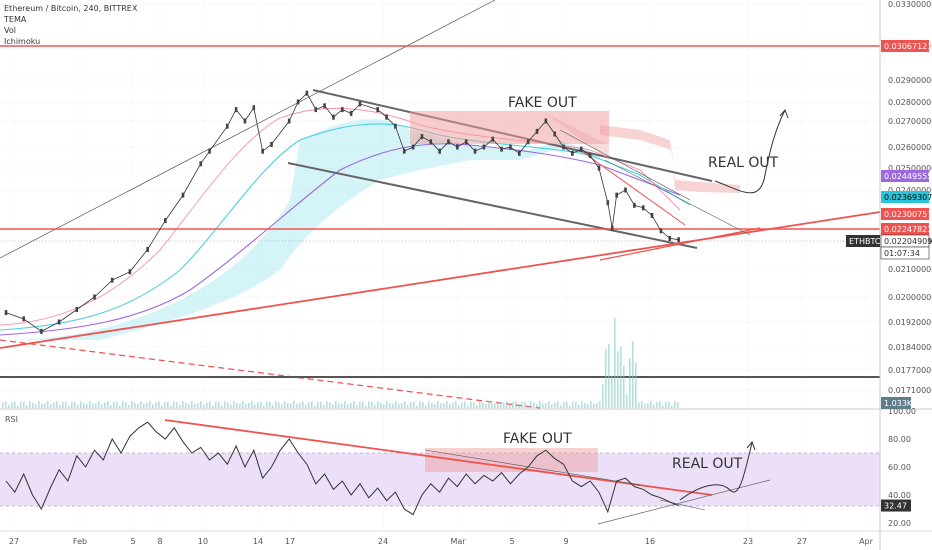  I want to click on rsi-axis: 100.00 80.00 60.00 40.00 20.00, so click(902, 467).